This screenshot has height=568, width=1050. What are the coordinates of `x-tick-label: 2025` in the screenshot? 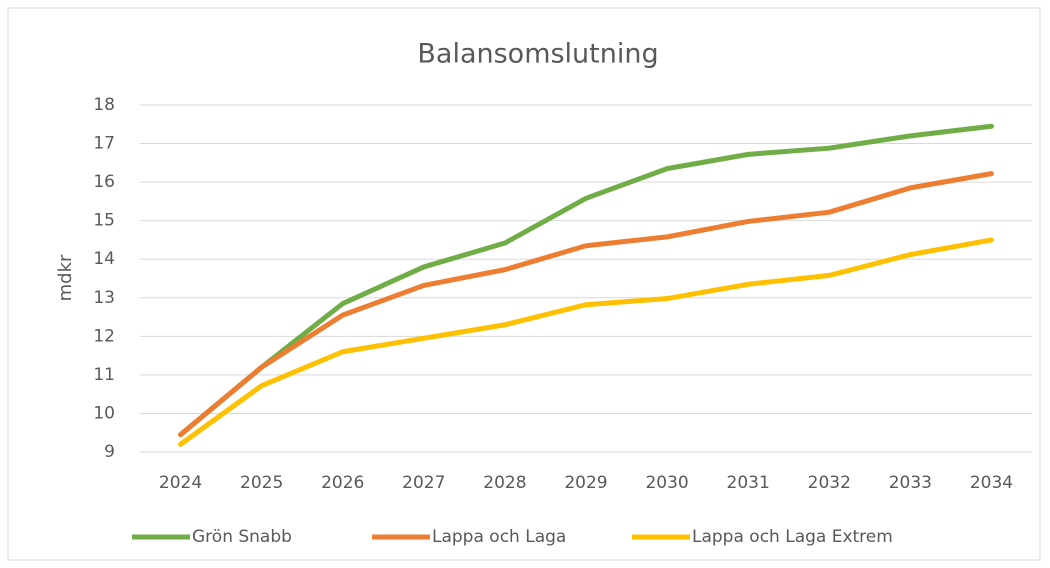 It's located at (261, 483).